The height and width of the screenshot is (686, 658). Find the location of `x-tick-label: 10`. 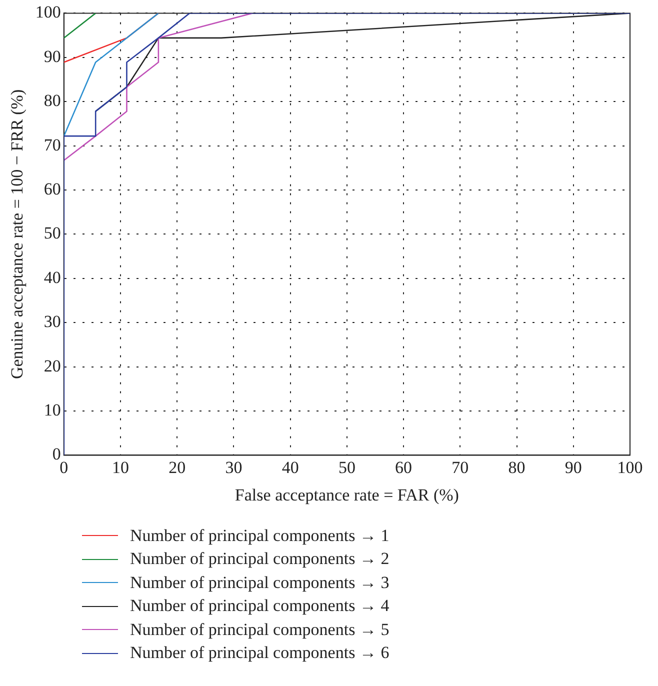

x-tick-label: 10 is located at coordinates (121, 467).